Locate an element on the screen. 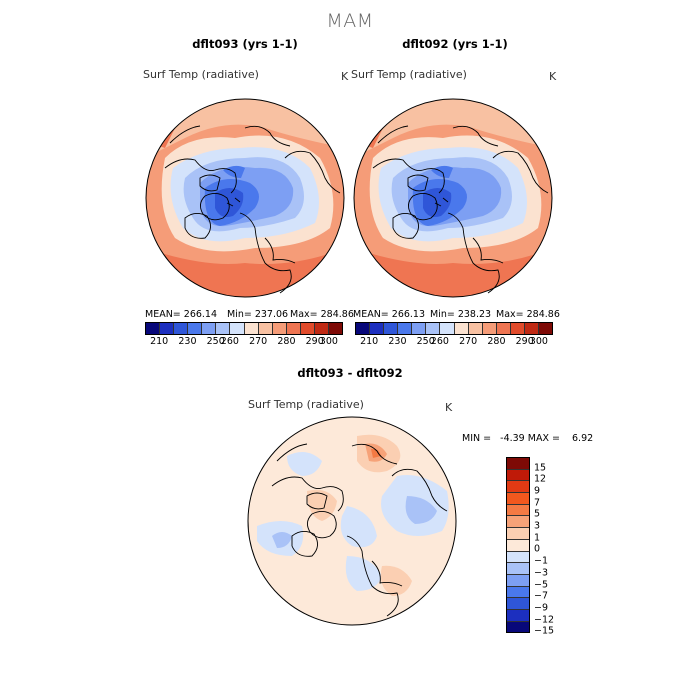 Image resolution: width=700 pixels, height=700 pixels. colorbar-left: 210 230 250 260 270 280 290 300 is located at coordinates (244, 334).